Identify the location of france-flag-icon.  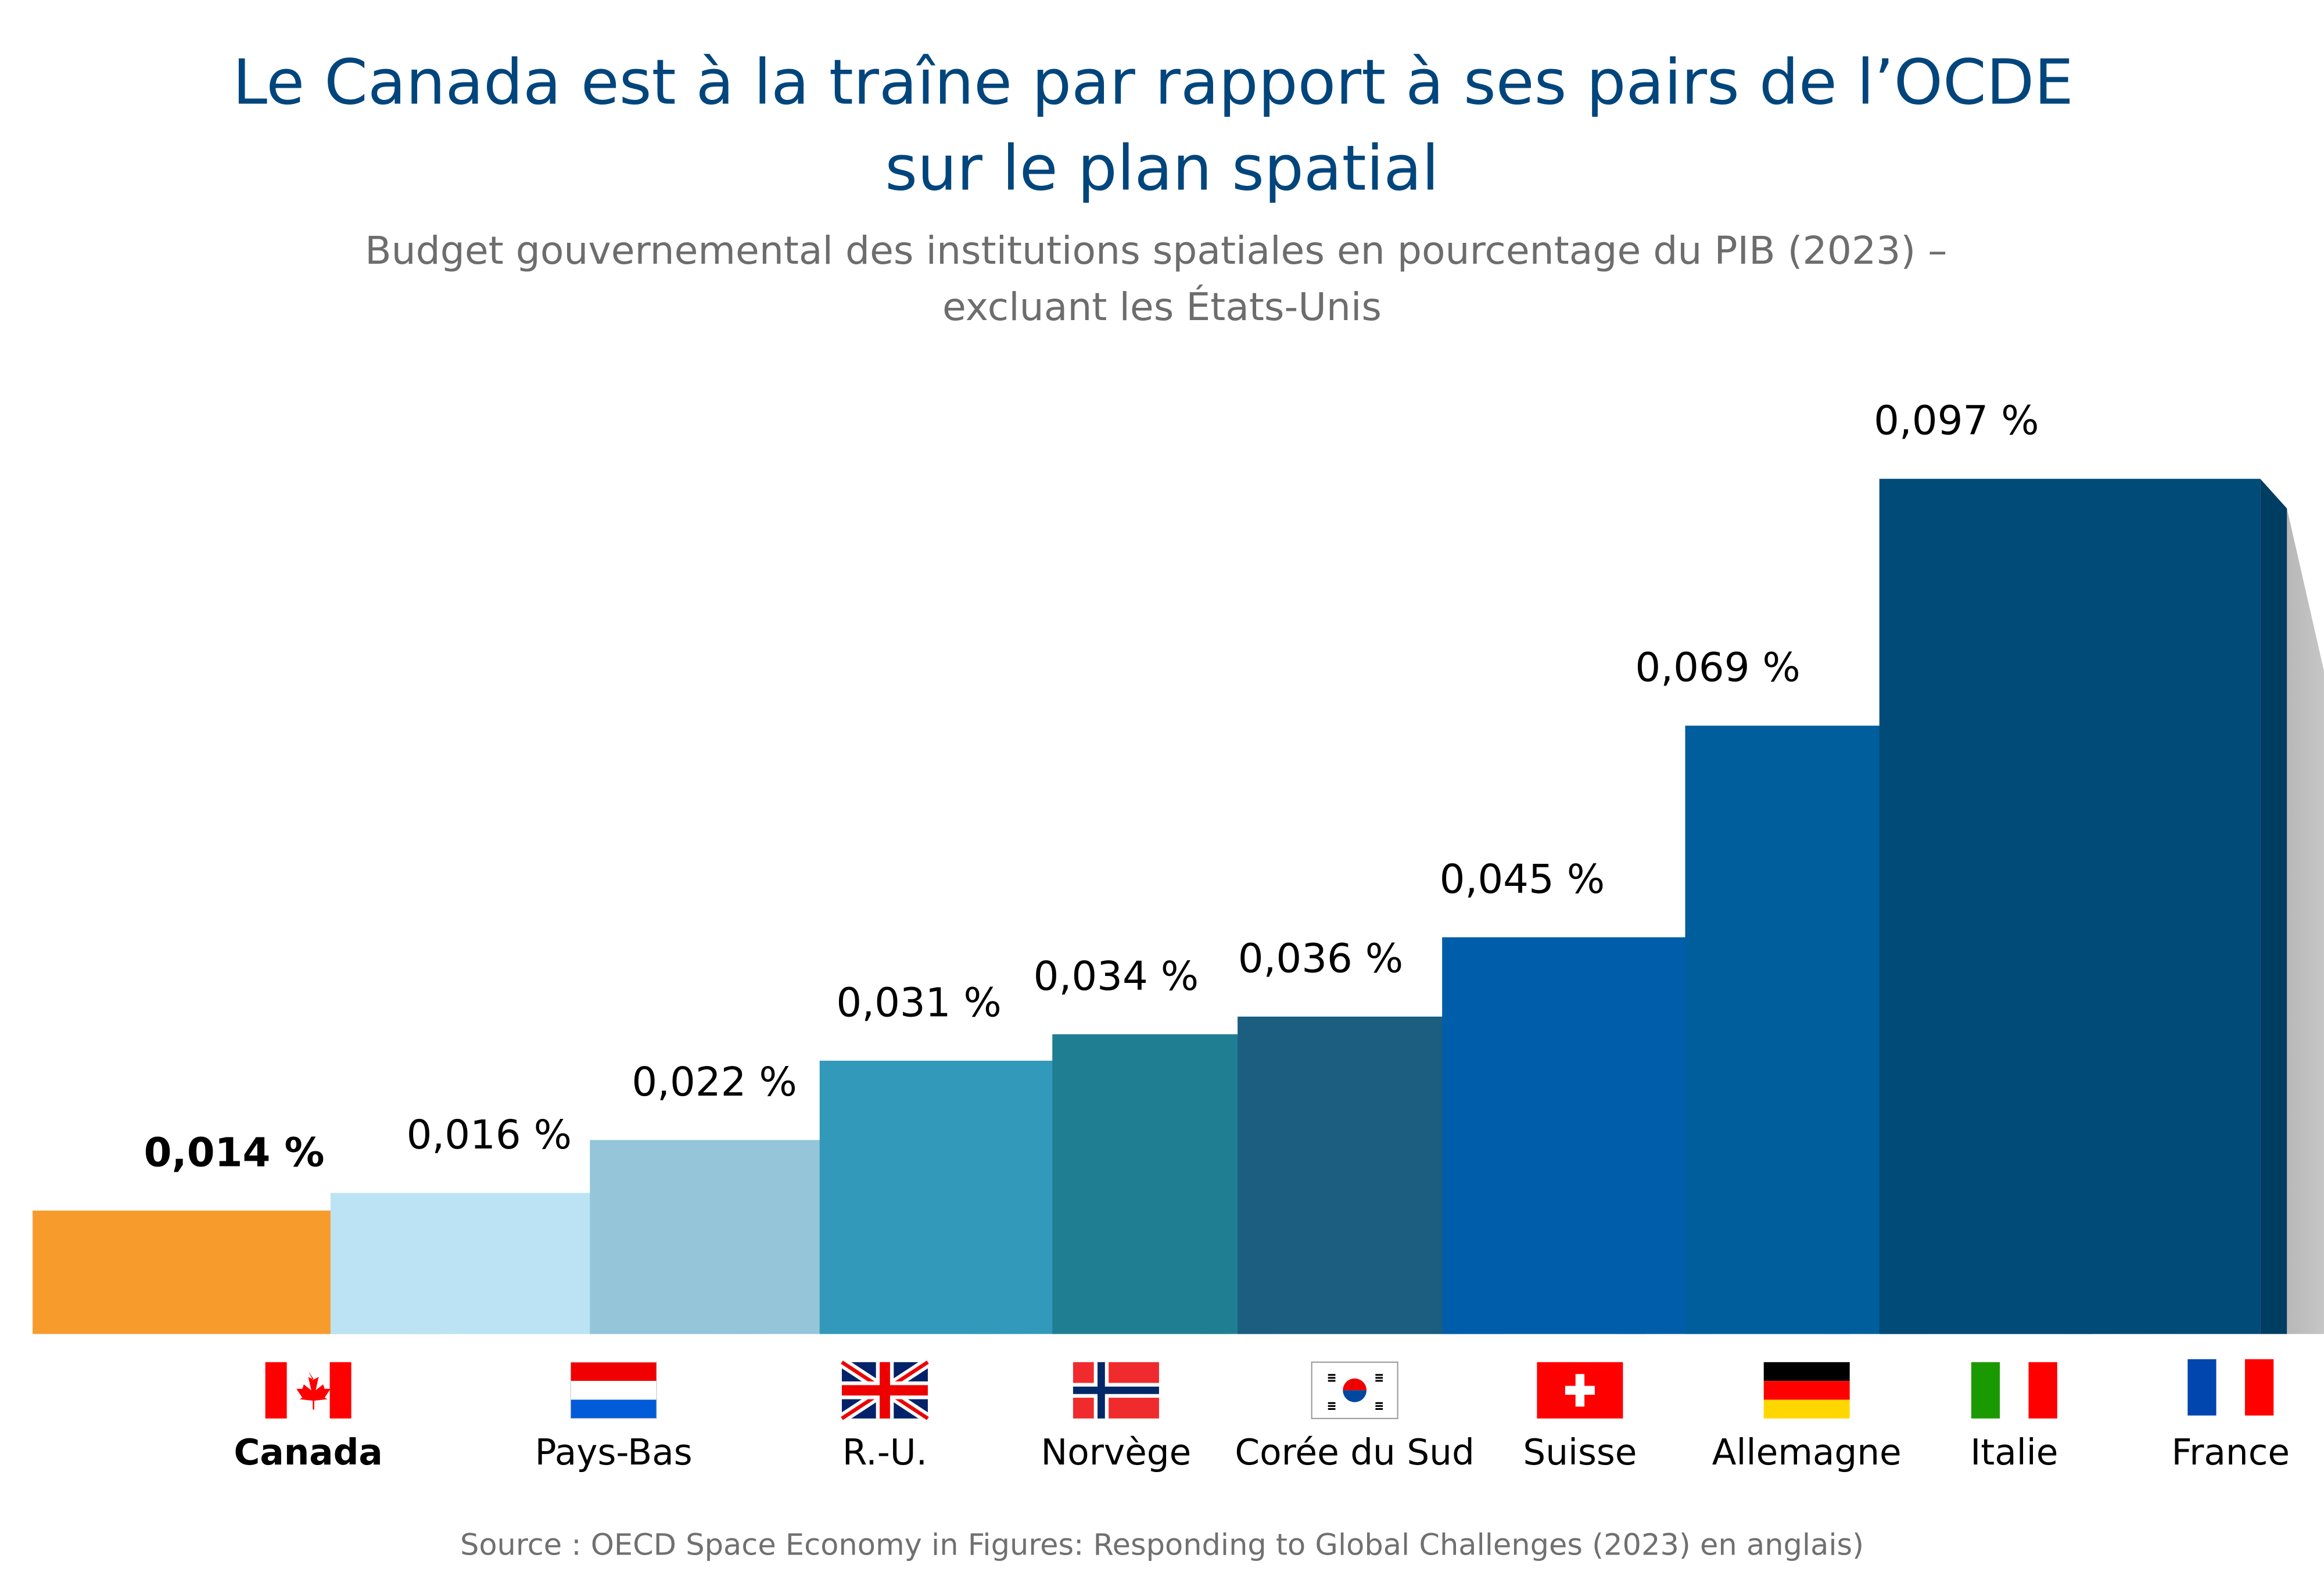
(2230, 1387).